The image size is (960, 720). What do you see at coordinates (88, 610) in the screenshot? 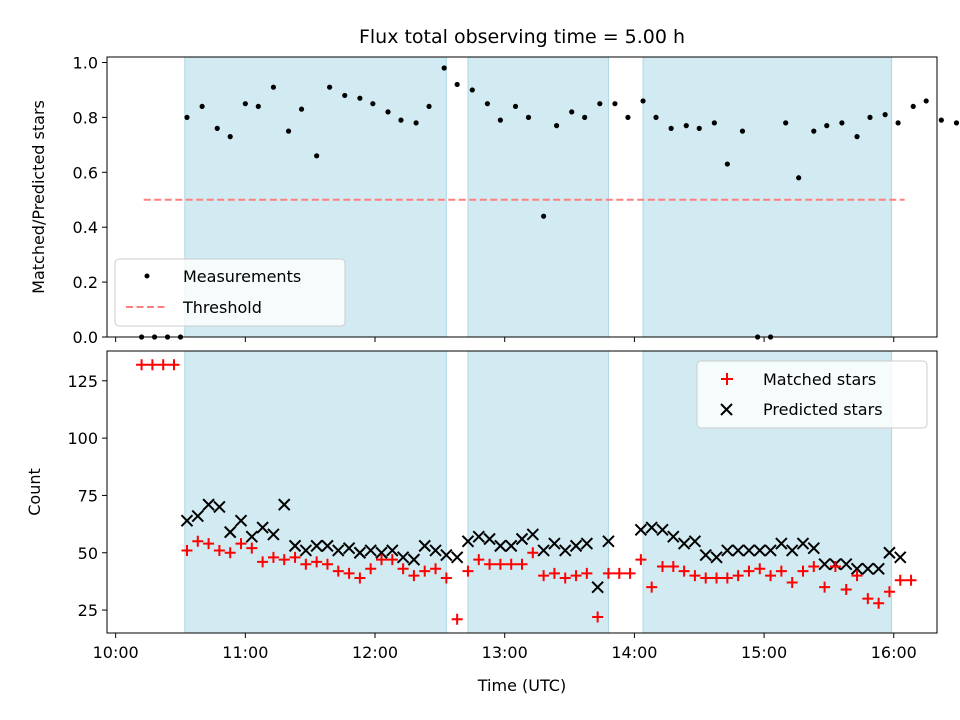
I see `y-tick-label: 25` at bounding box center [88, 610].